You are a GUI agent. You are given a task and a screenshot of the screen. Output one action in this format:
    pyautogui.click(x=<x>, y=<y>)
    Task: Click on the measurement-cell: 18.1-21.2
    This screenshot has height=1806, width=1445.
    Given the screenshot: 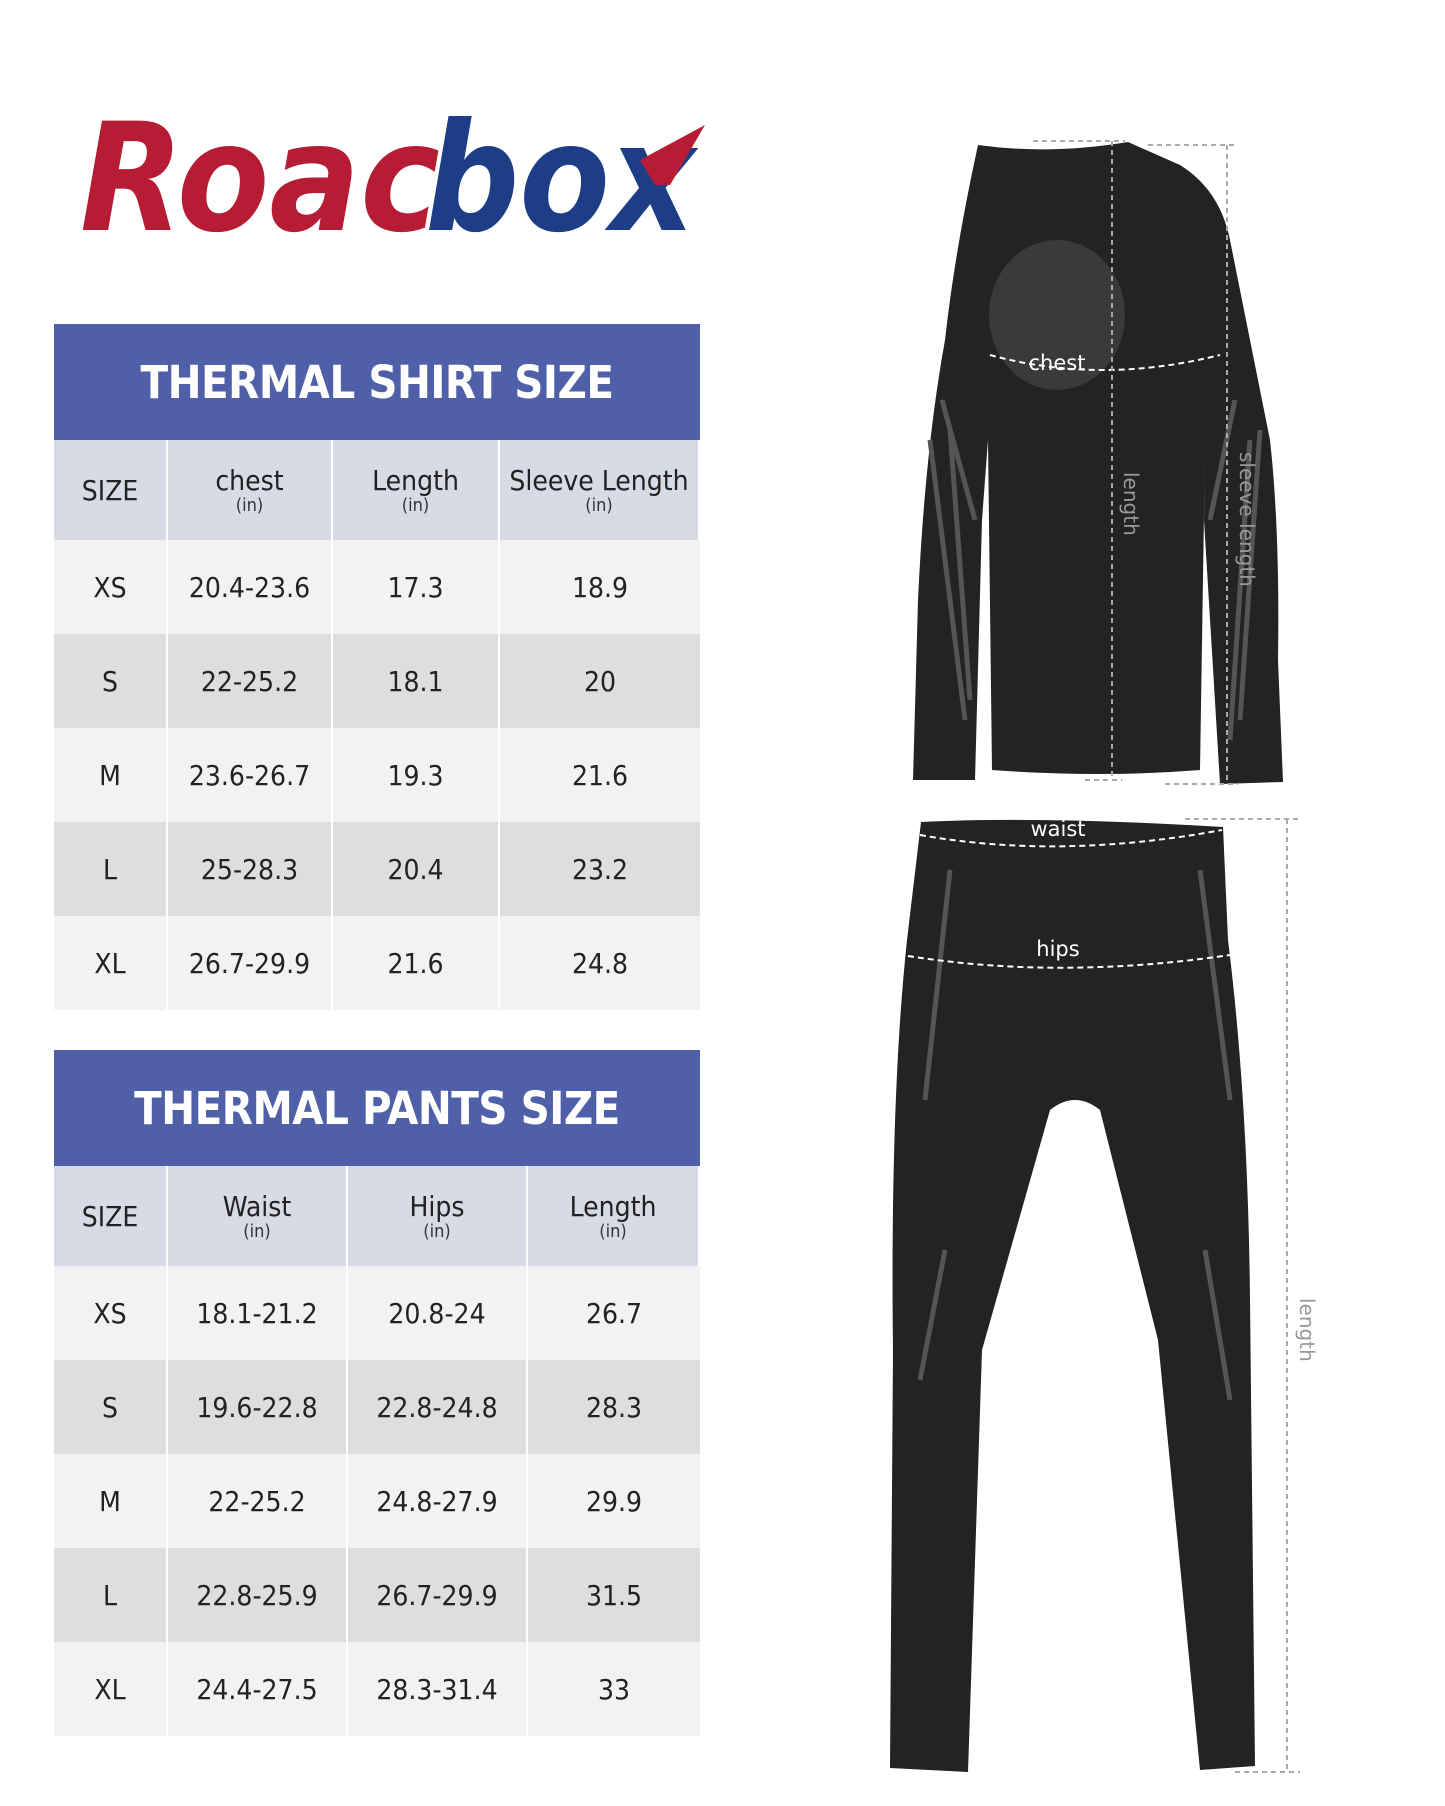 What is the action you would take?
    pyautogui.click(x=258, y=1313)
    